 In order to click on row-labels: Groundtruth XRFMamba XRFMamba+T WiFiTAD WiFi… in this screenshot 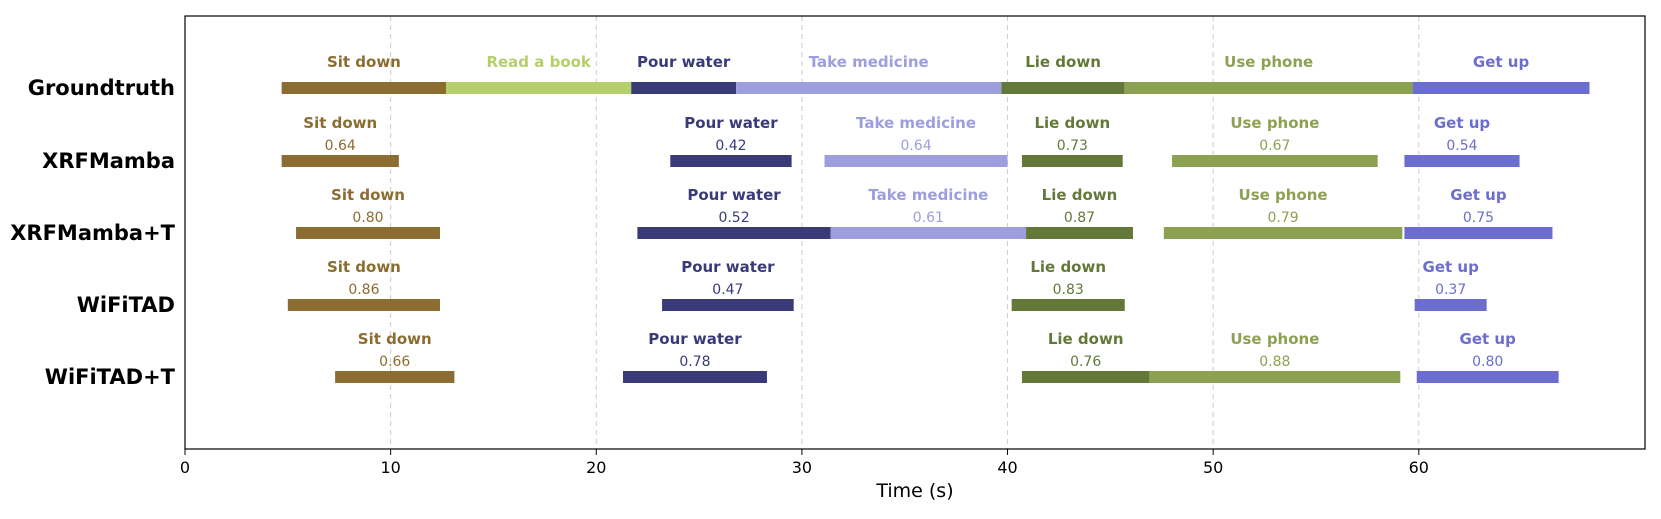, I will do `click(92, 232)`.